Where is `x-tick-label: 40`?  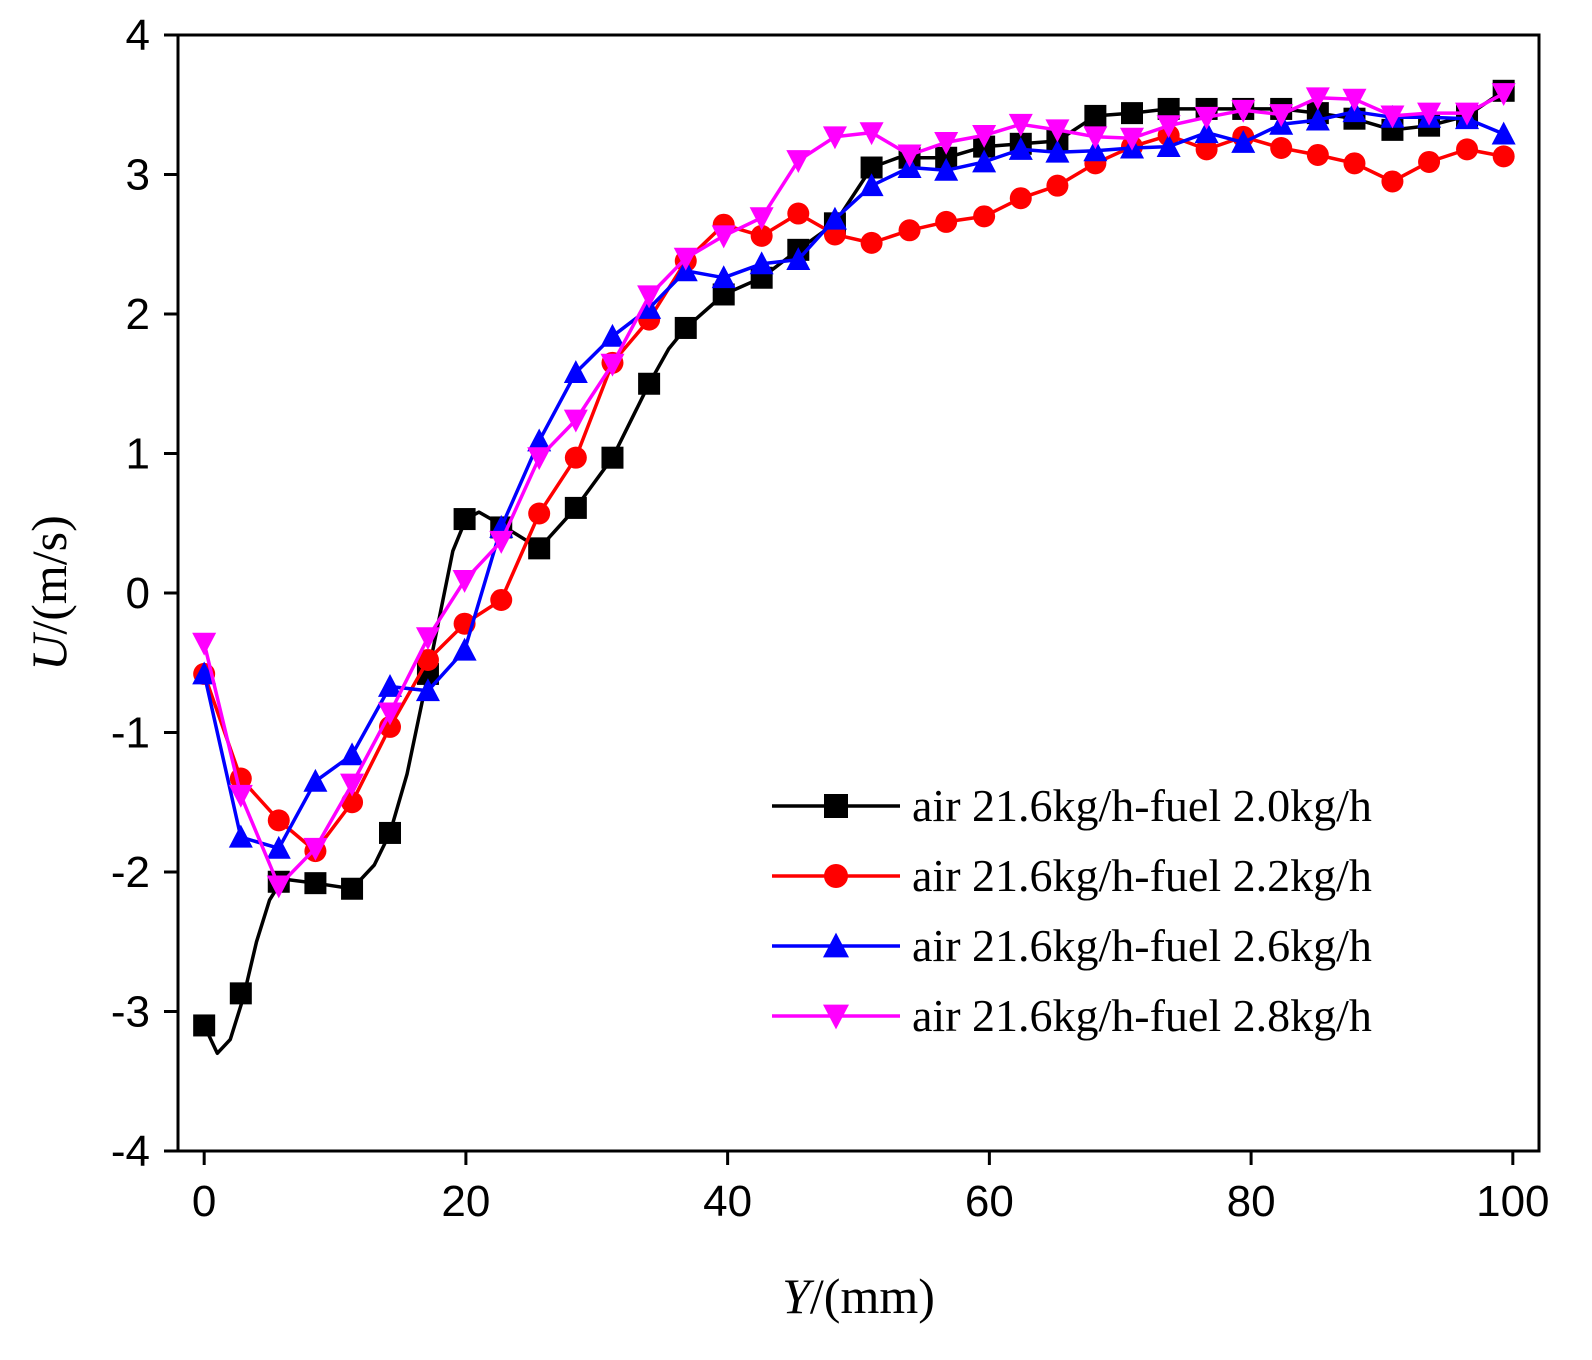
x-tick-label: 40 is located at coordinates (727, 1201).